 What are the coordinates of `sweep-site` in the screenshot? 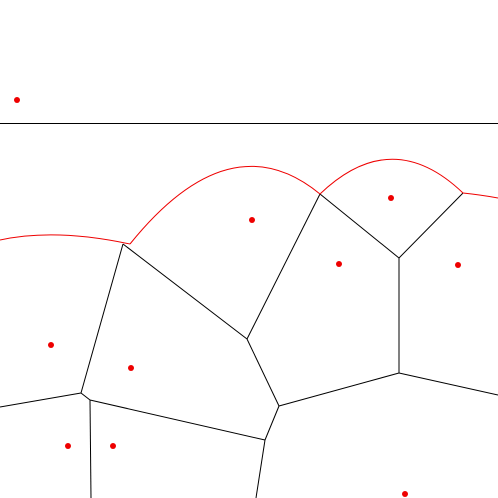 It's located at (17, 100).